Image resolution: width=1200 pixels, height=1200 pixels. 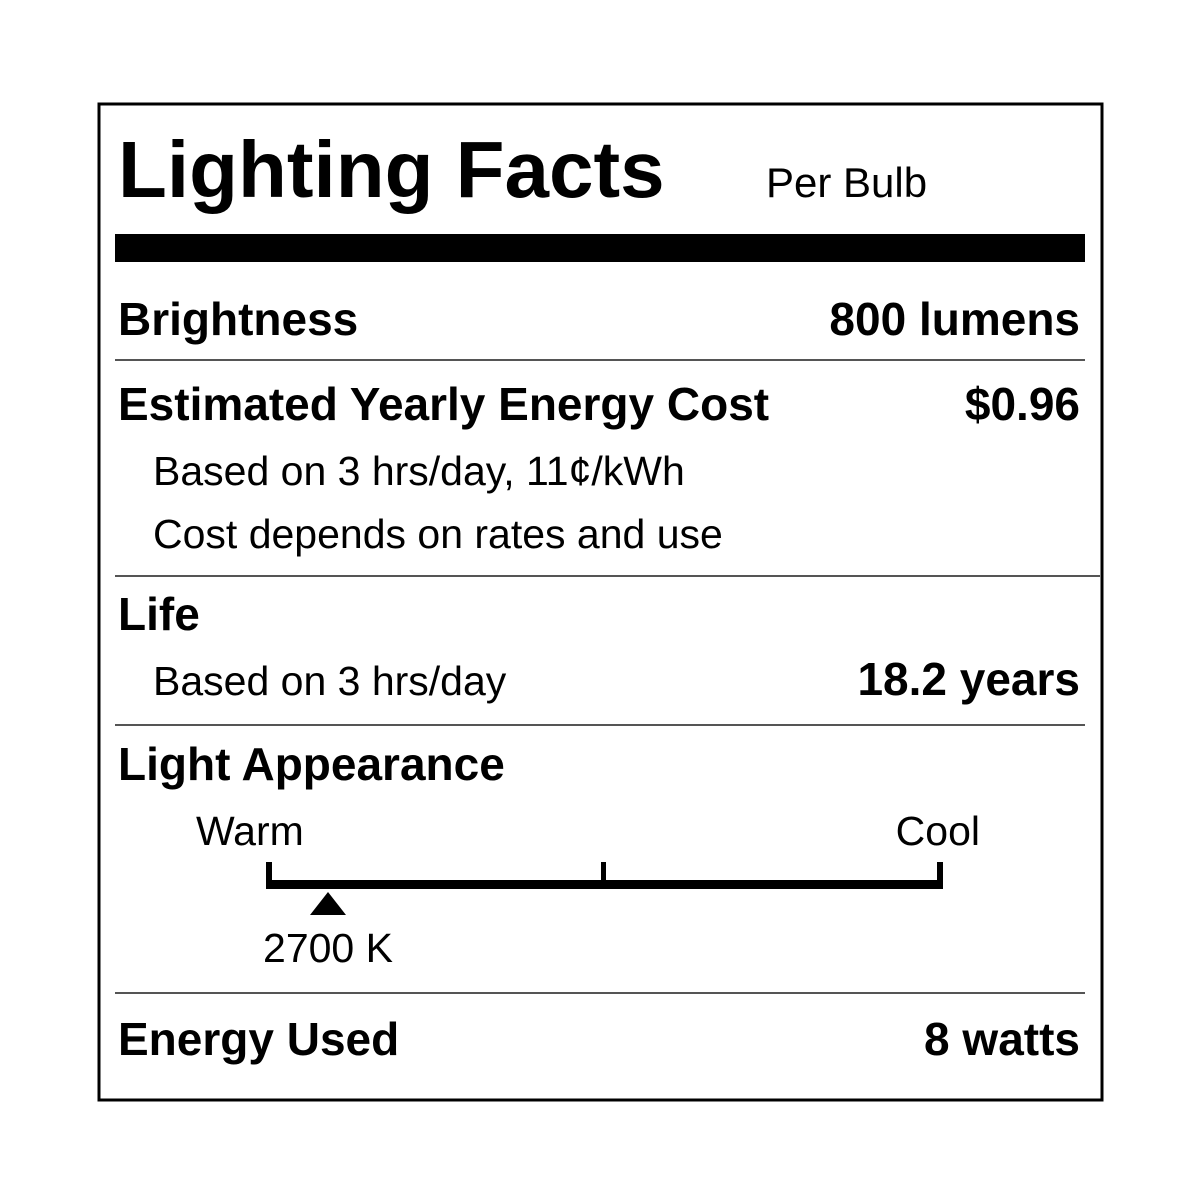 I want to click on color-scale, so click(x=604, y=888).